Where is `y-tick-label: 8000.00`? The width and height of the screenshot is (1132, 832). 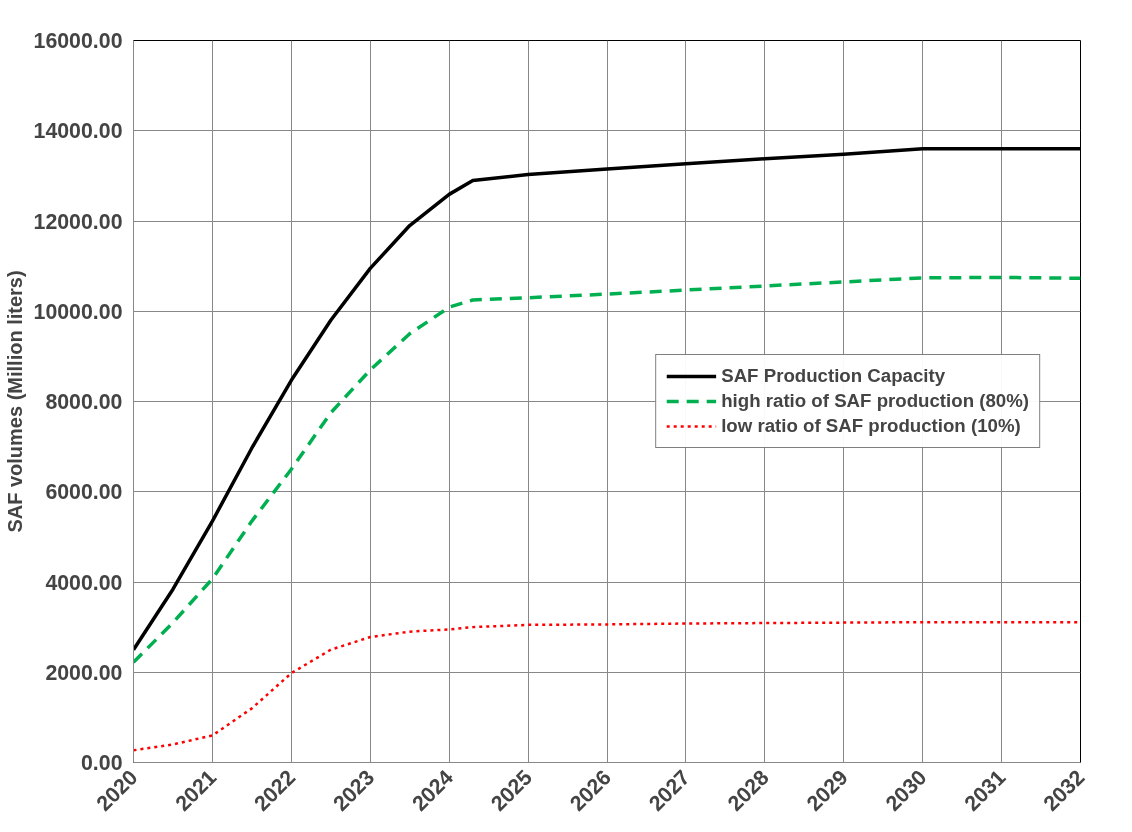
y-tick-label: 8000.00 is located at coordinates (84, 402).